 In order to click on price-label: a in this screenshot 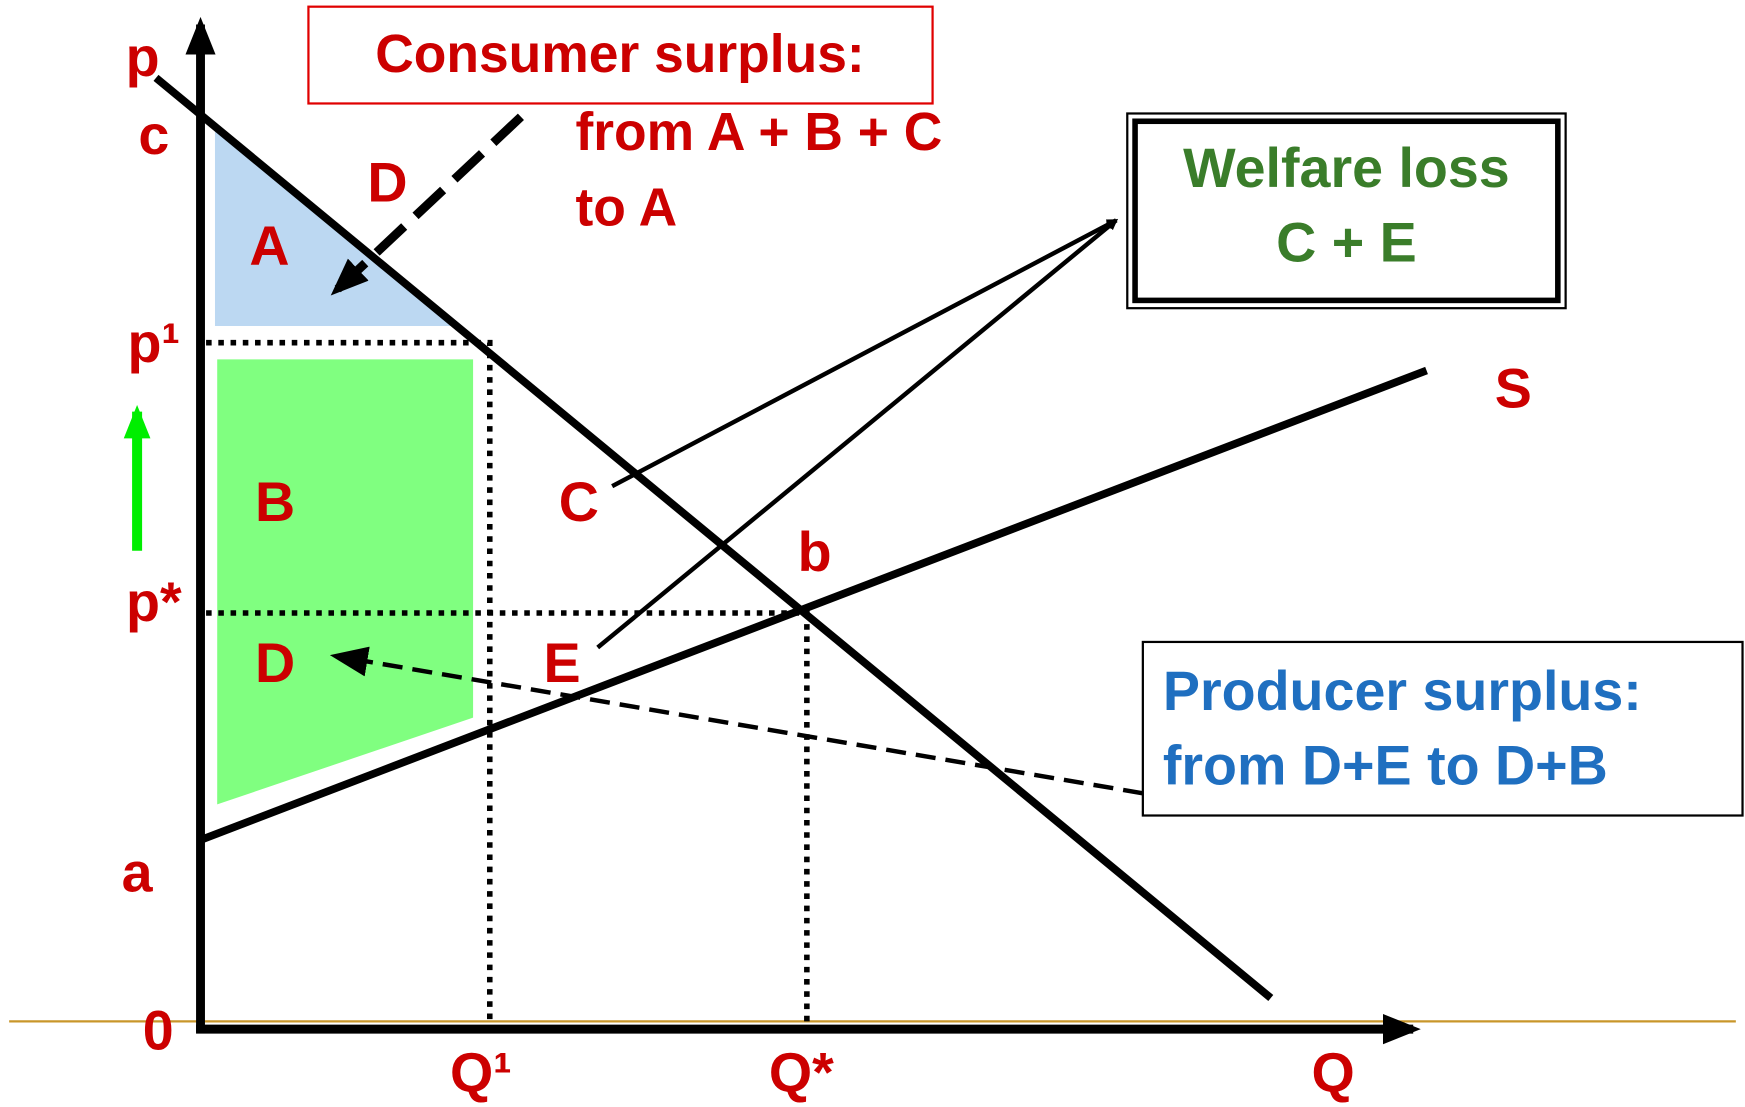, I will do `click(138, 872)`.